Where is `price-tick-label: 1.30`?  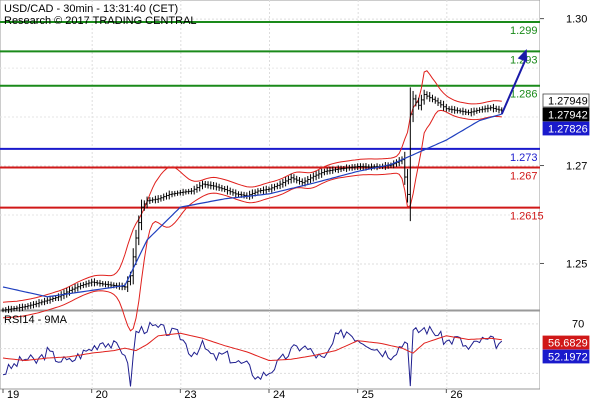 price-tick-label: 1.30 is located at coordinates (576, 20).